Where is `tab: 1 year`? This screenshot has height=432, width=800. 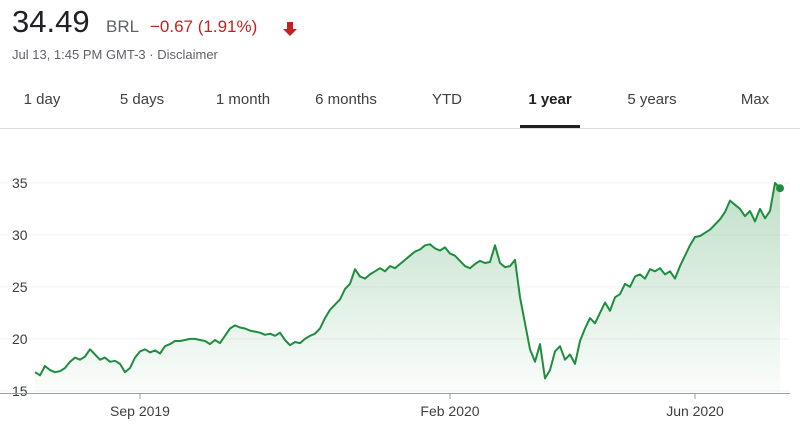
tab: 1 year is located at coordinates (550, 99).